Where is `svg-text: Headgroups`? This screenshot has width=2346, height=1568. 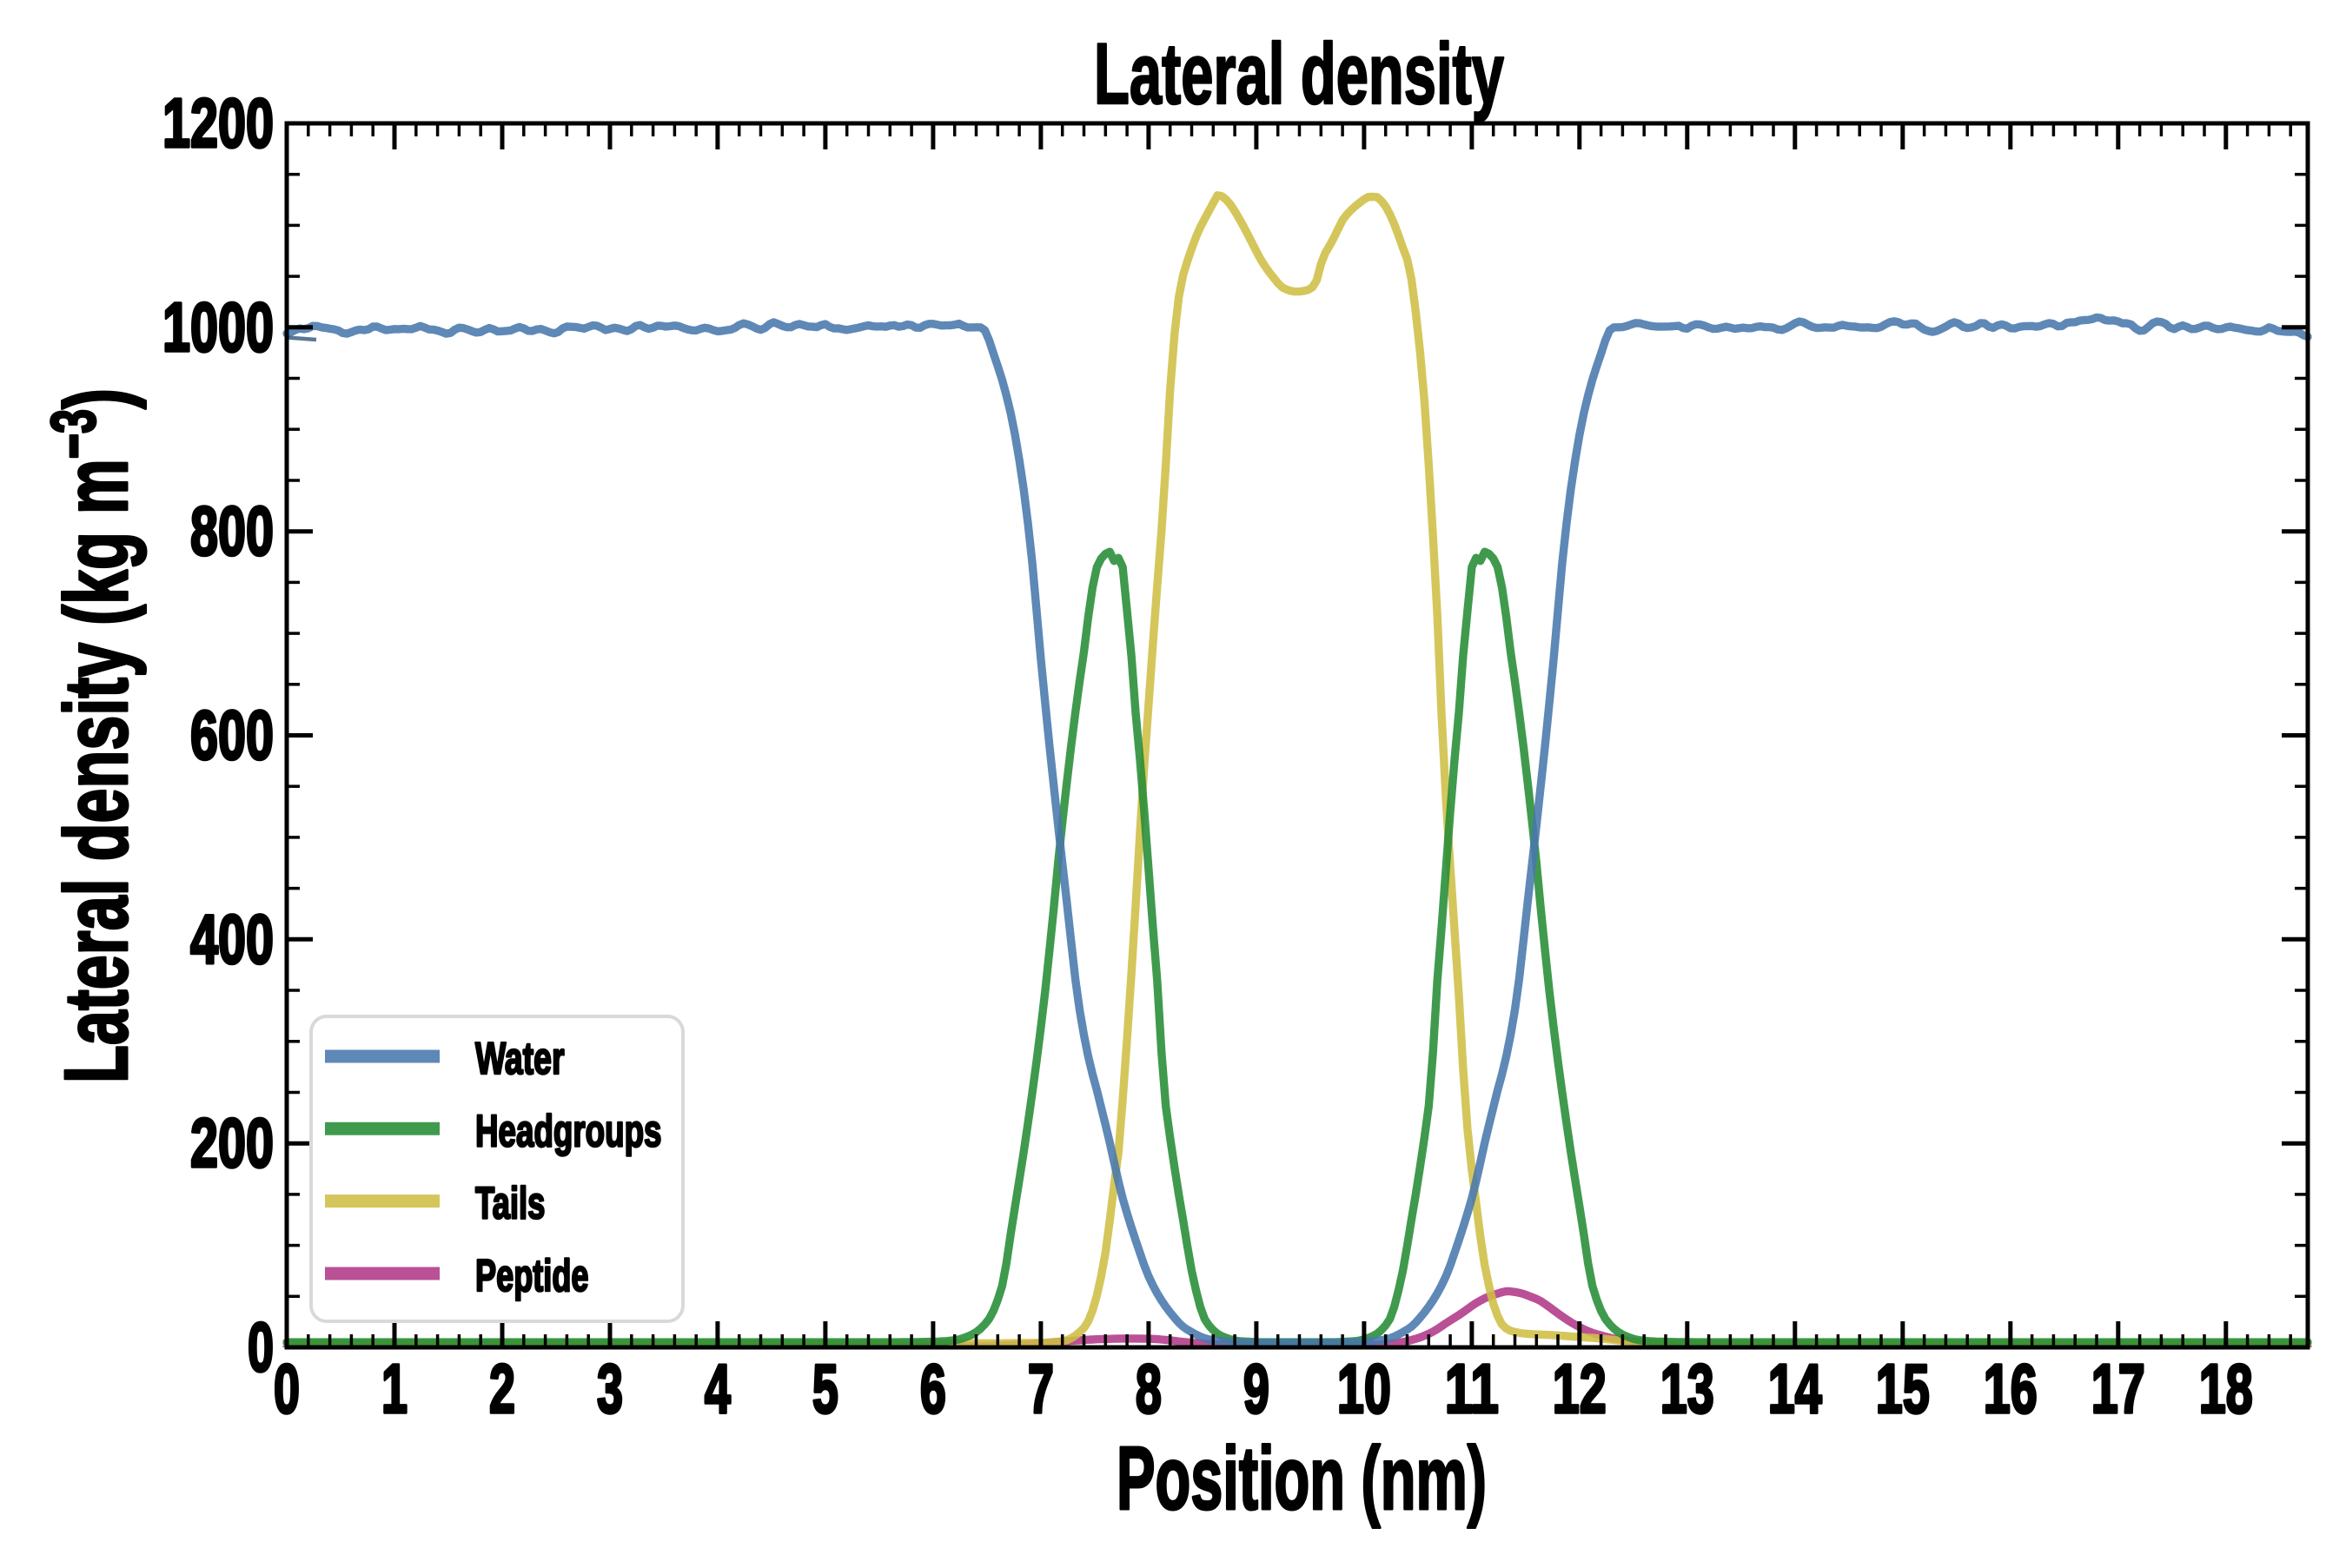 svg-text: Headgroups is located at coordinates (568, 1130).